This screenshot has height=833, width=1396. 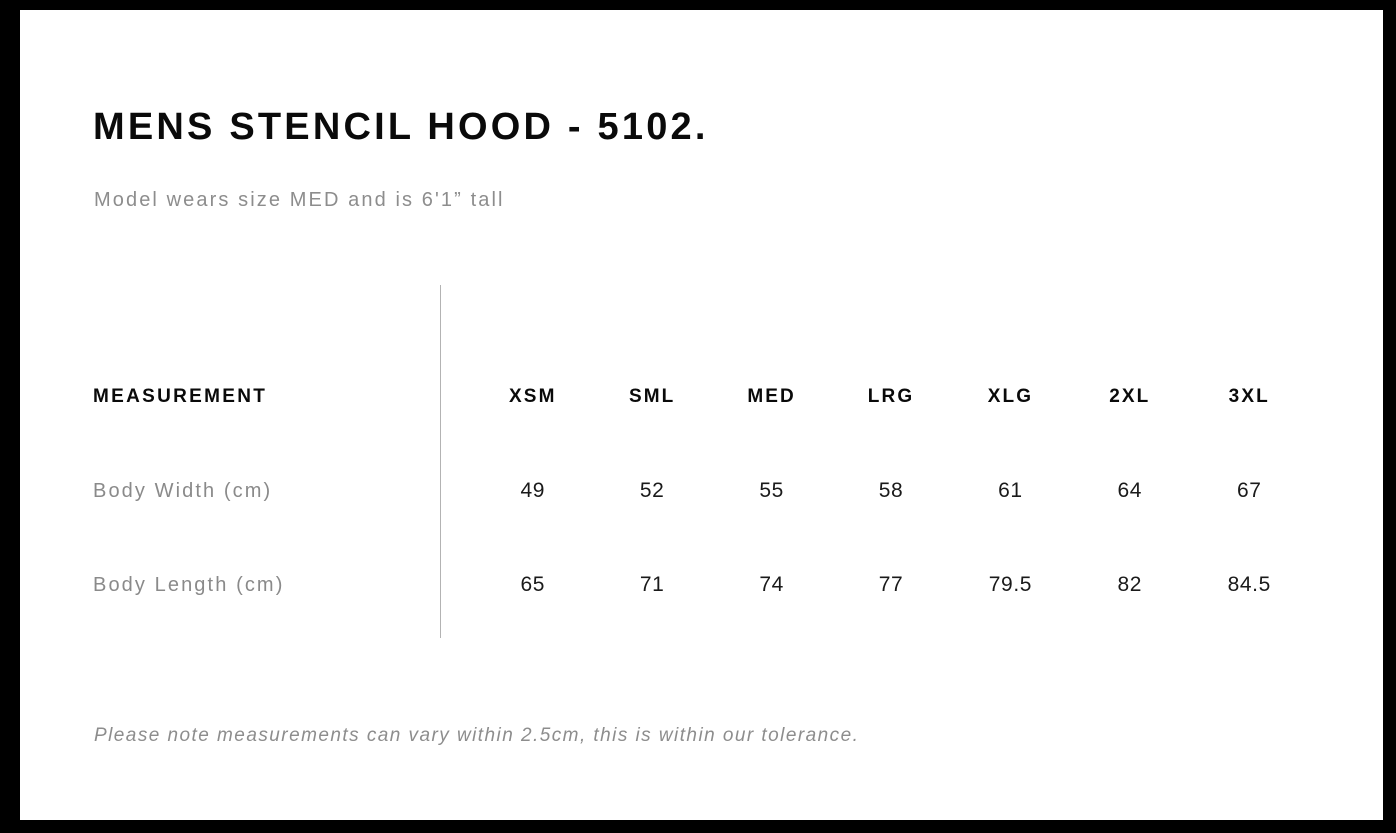 I want to click on body-length-xsm: 65, so click(x=533, y=584).